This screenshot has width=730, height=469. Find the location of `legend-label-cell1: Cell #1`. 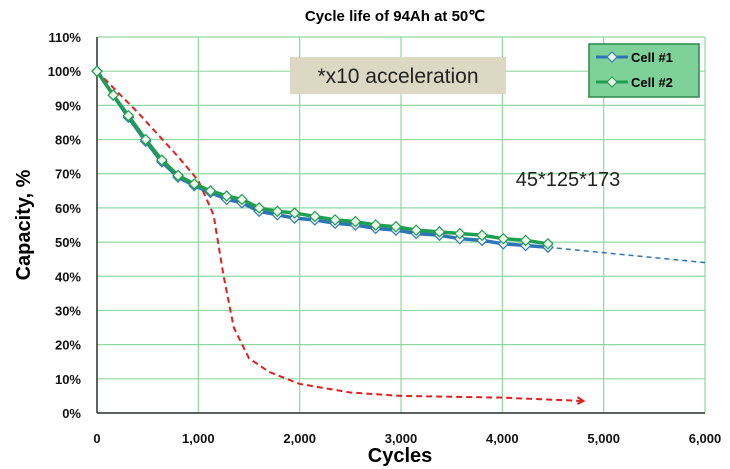

legend-label-cell1: Cell #1 is located at coordinates (652, 57).